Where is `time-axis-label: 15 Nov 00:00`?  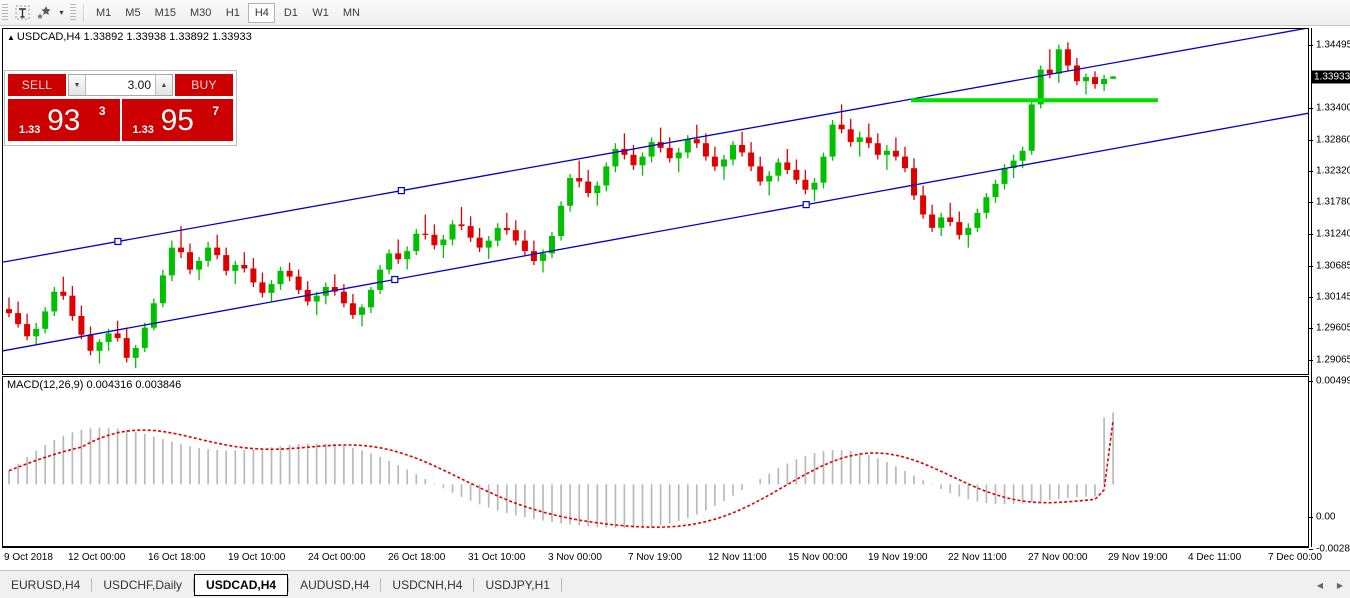
time-axis-label: 15 Nov 00:00 is located at coordinates (818, 557).